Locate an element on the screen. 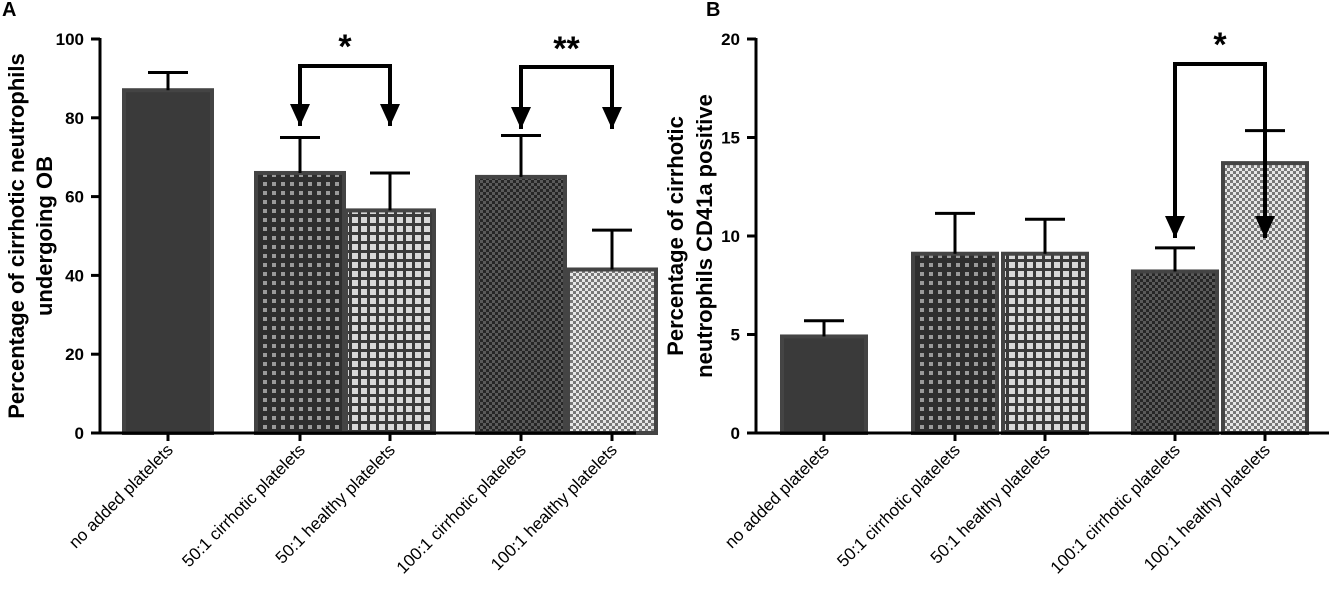  y-tick-label: 40 is located at coordinates (74, 275).